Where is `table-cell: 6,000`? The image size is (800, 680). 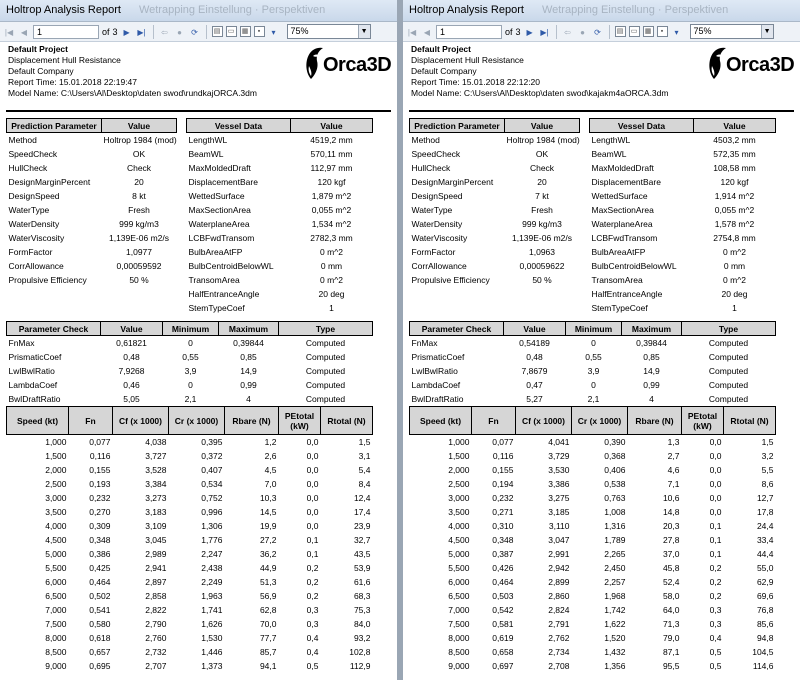
table-cell: 6,000 is located at coordinates (56, 581).